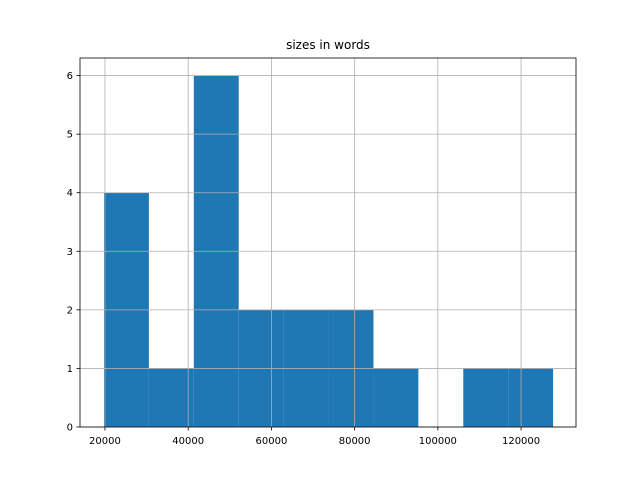 This screenshot has height=480, width=640. Describe the element at coordinates (70, 135) in the screenshot. I see `y-tick-label: 5` at that location.